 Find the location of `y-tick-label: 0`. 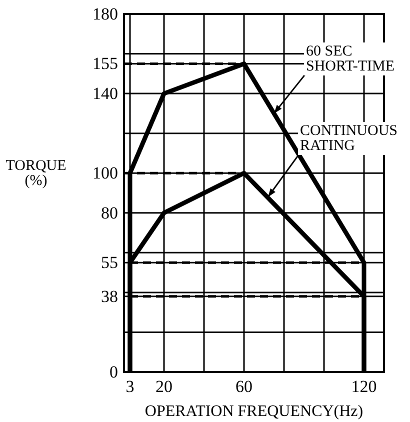

y-tick-label: 0 is located at coordinates (114, 372).